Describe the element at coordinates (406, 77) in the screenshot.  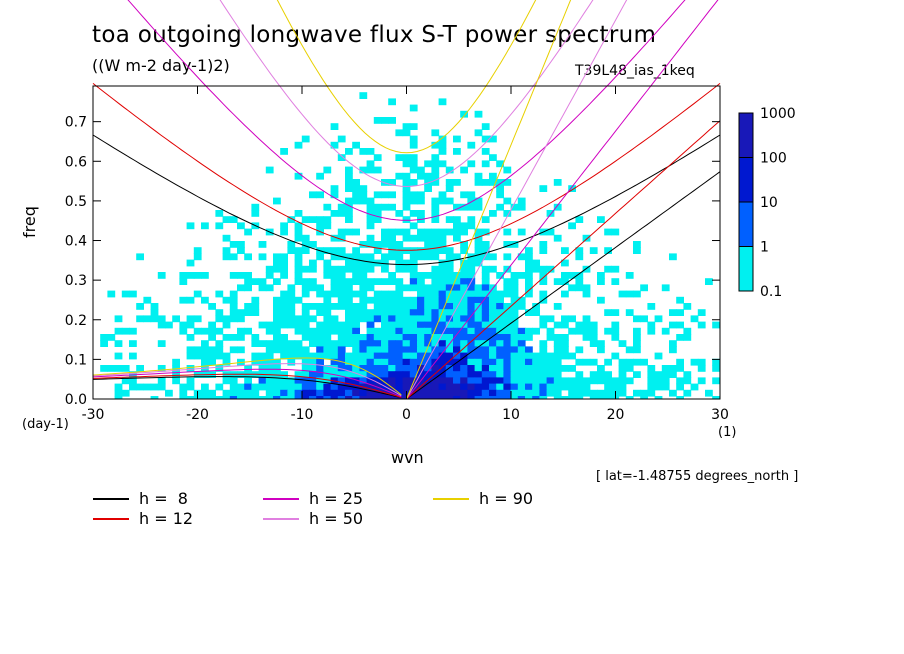
I see `inertia-gravity-curve` at that location.